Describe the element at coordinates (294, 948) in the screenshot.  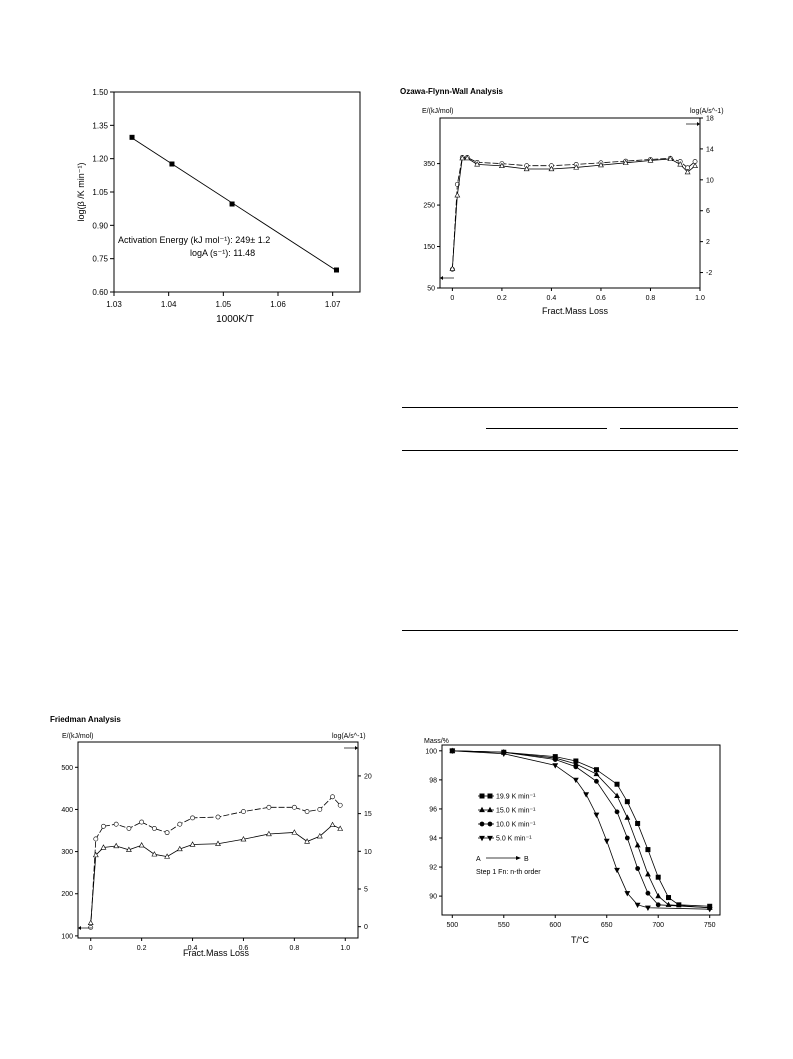
I see `x-tick-label: 0.8` at that location.